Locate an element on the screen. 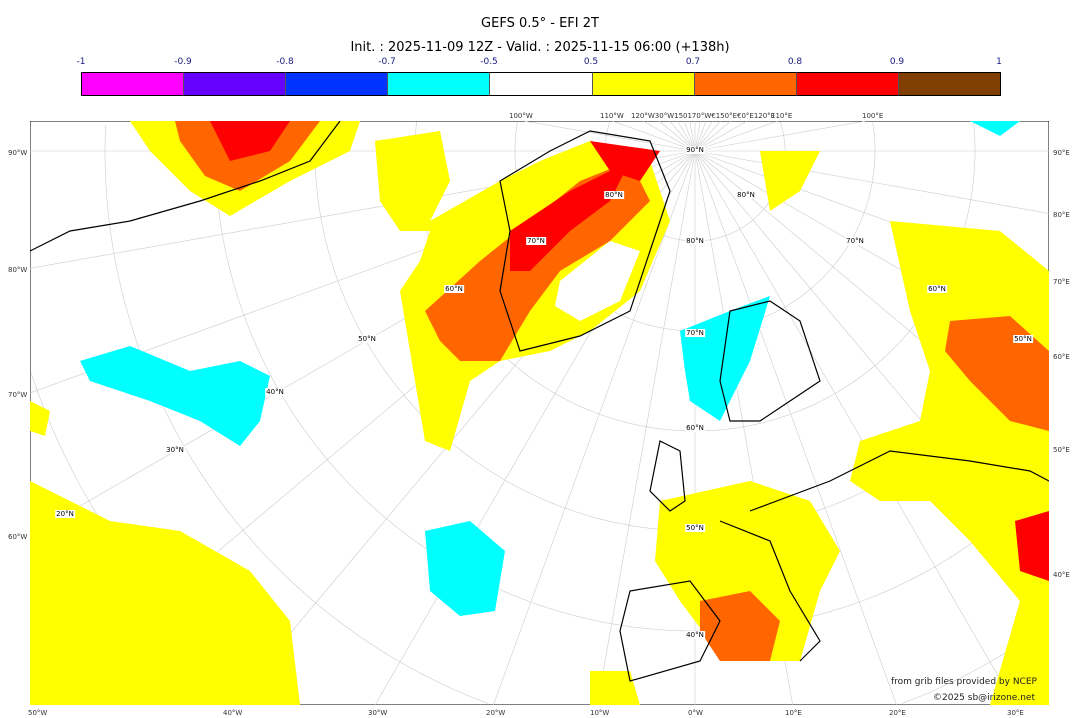 The height and width of the screenshot is (718, 1080). colorbar-tick-label: -0.5 is located at coordinates (489, 62).